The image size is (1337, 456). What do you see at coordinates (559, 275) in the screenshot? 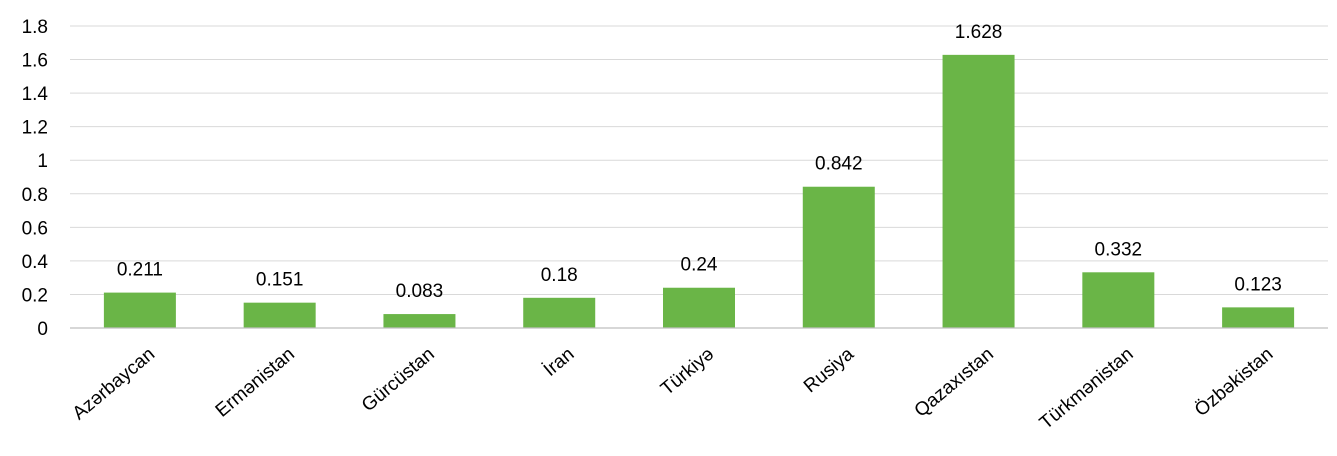
I see `data-label: 0.18` at bounding box center [559, 275].